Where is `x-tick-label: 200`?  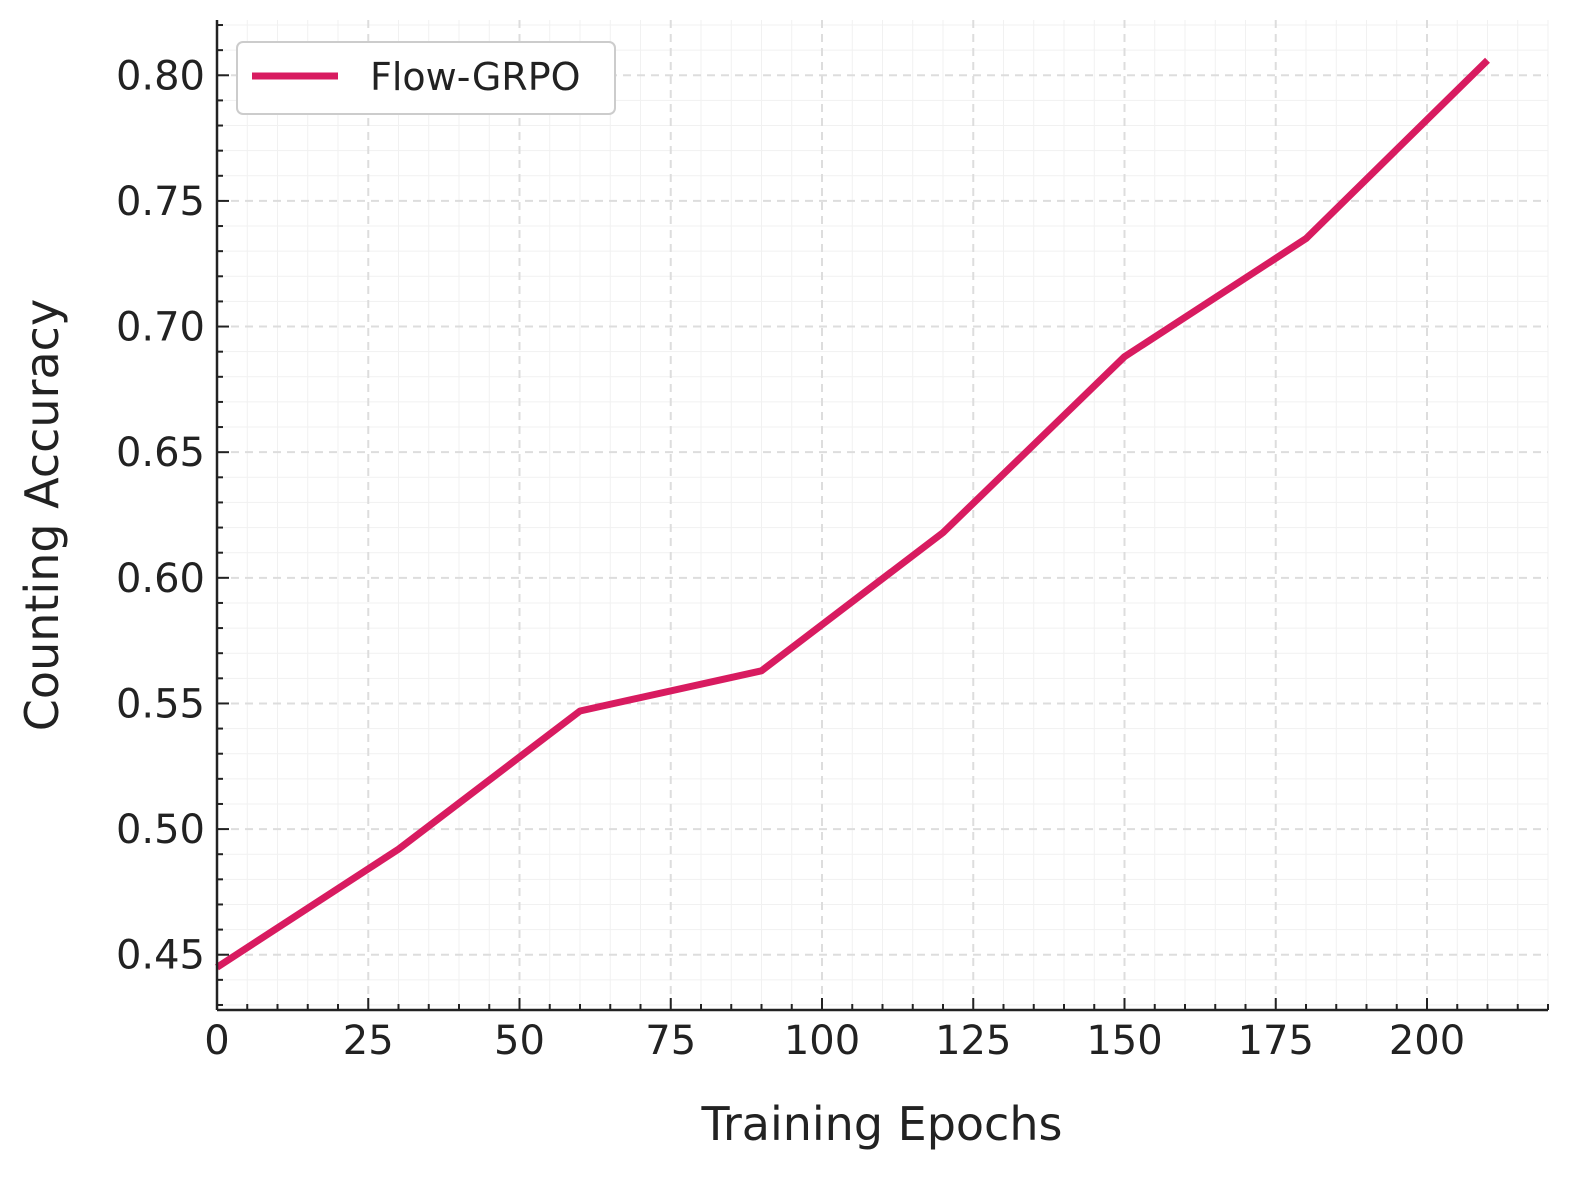
x-tick-label: 200 is located at coordinates (1427, 1041).